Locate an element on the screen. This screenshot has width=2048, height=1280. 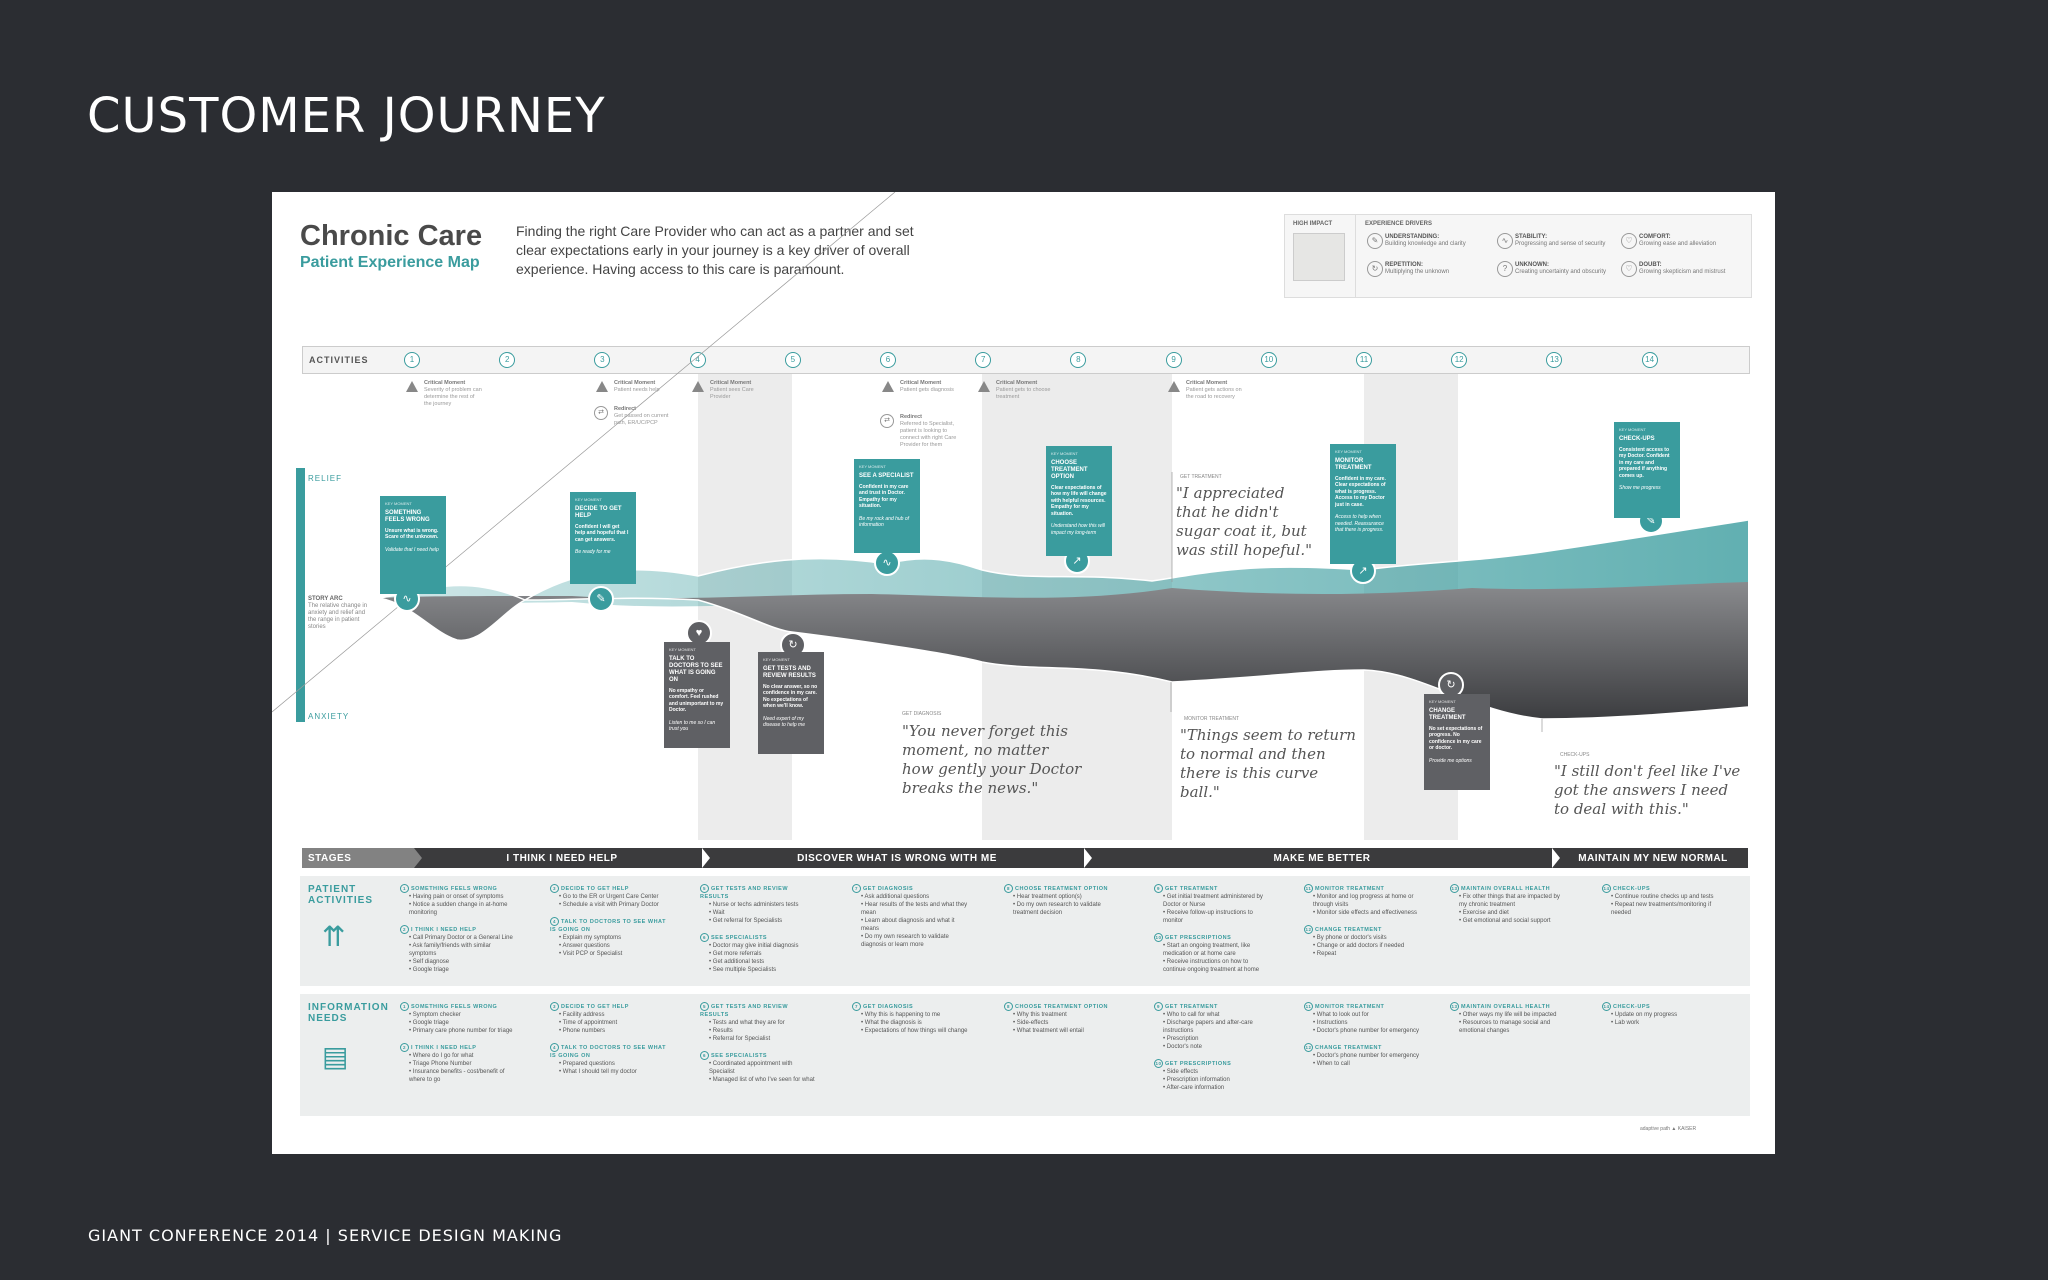
list-item: • Change or add doctors if needed is located at coordinates (1359, 946).